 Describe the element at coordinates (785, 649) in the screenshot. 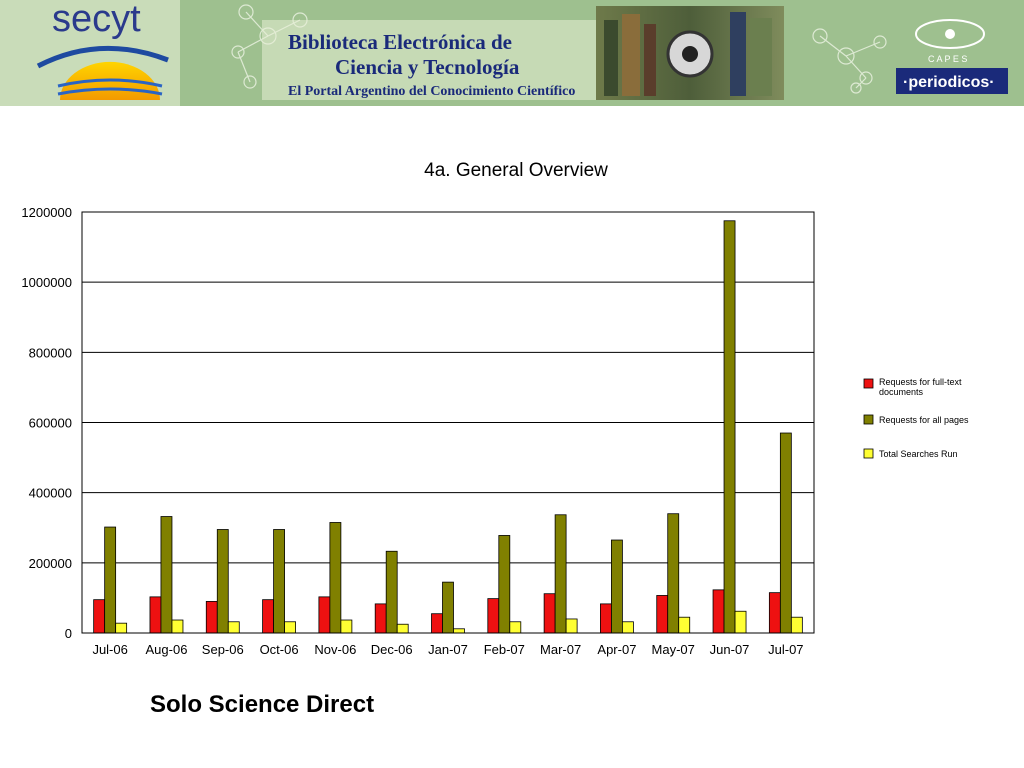

I see `x-tick-label: Jul-07` at that location.